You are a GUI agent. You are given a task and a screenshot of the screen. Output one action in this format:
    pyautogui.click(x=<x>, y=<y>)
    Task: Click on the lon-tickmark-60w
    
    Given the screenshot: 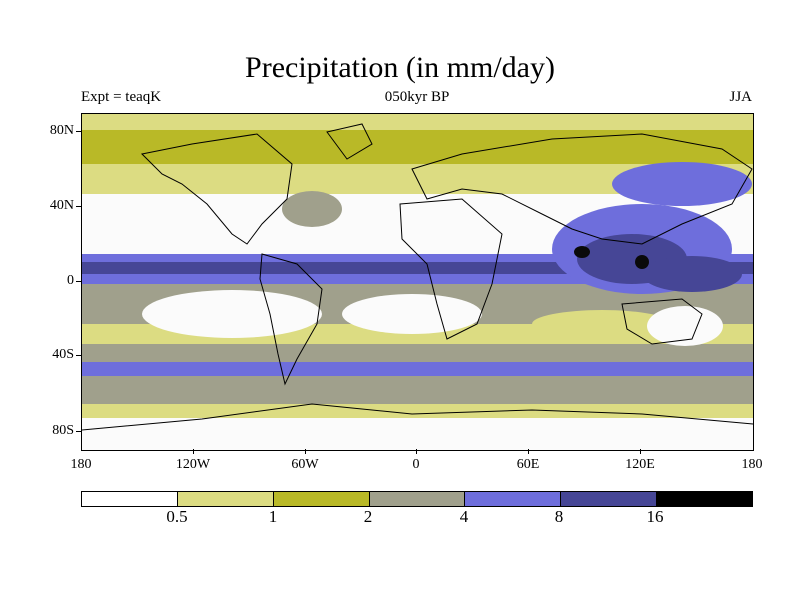 What is the action you would take?
    pyautogui.click(x=305, y=451)
    